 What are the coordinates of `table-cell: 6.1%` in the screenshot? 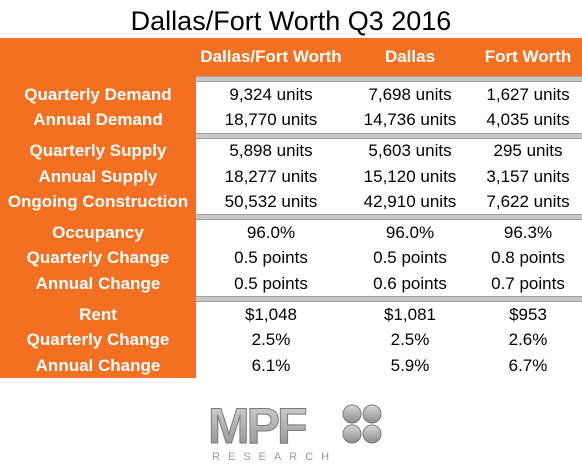 It's located at (271, 365).